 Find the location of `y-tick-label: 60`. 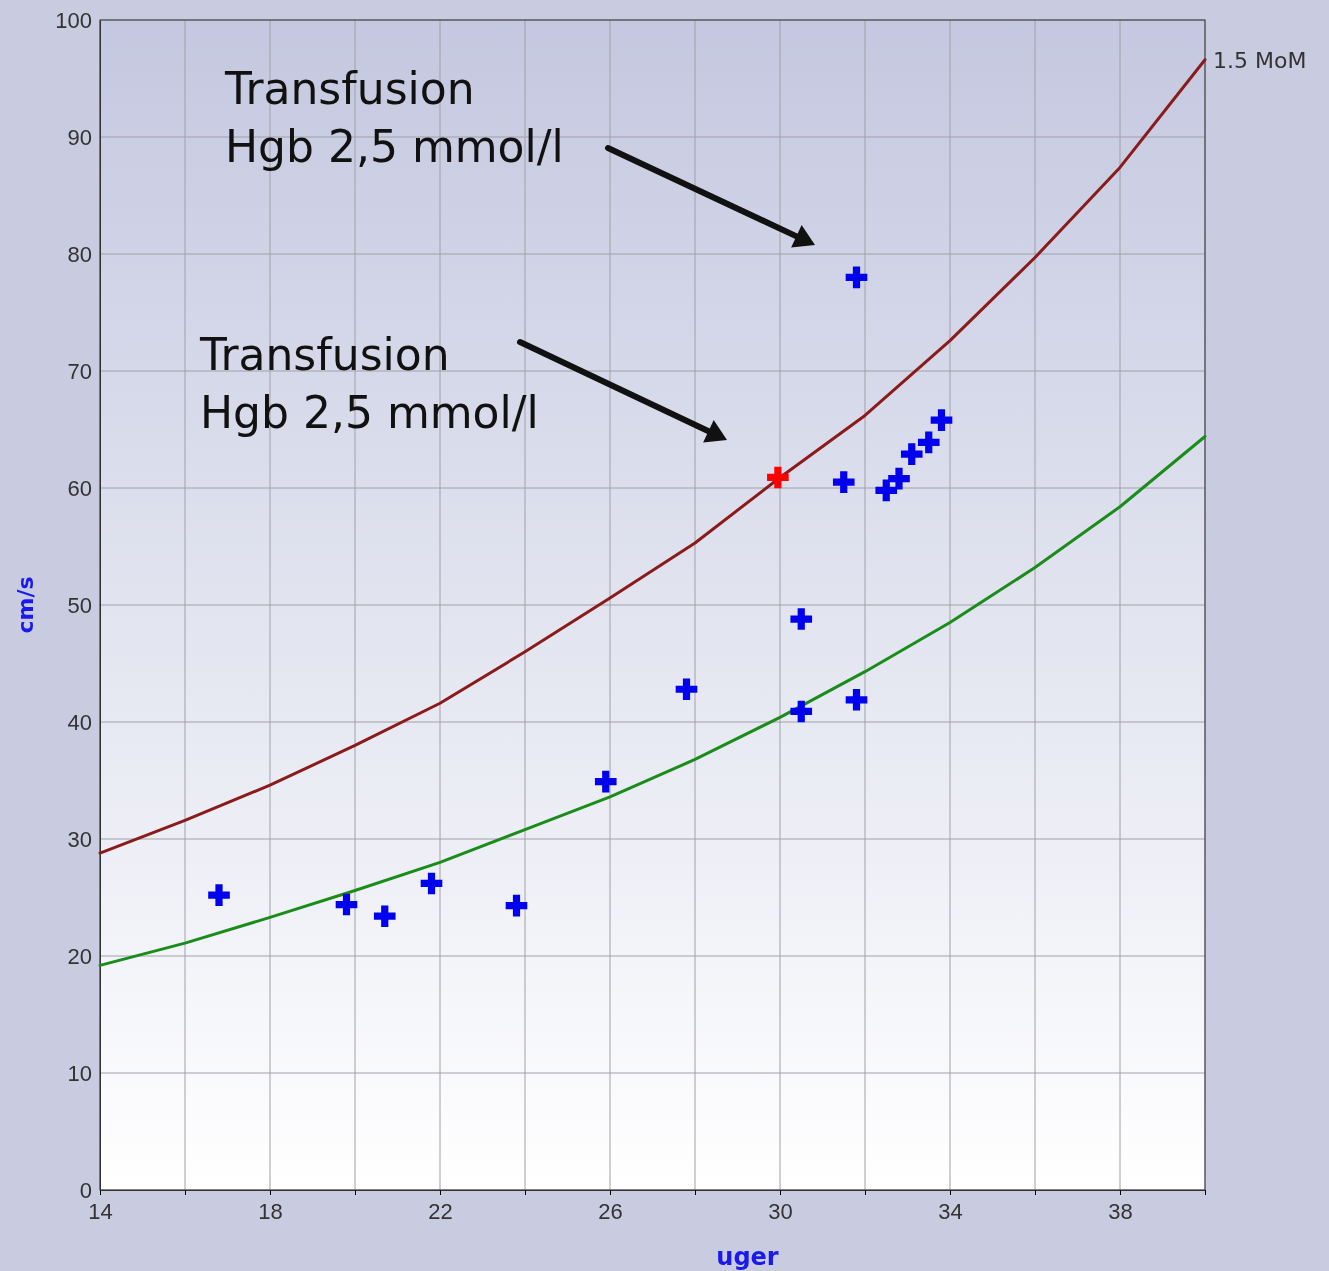

y-tick-label: 60 is located at coordinates (79, 488).